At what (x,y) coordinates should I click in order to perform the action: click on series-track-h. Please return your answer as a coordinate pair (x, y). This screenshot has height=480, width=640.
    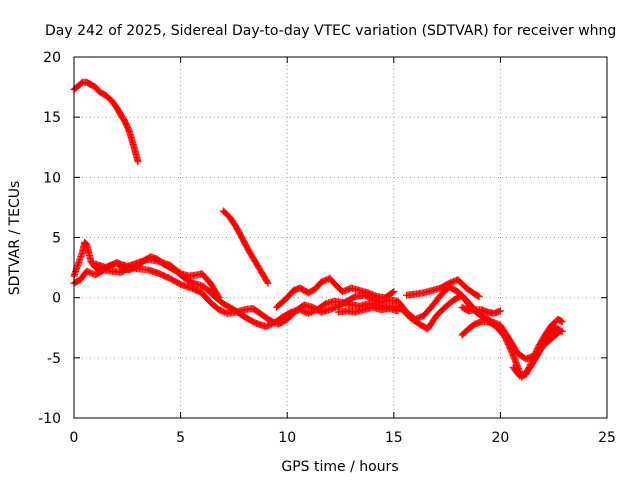
    Looking at the image, I should click on (443, 288).